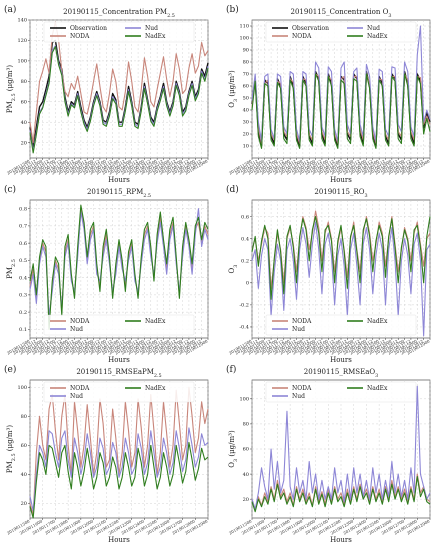  What do you see at coordinates (23, 209) in the screenshot?
I see `y-tick-label: 0.8` at bounding box center [23, 209].